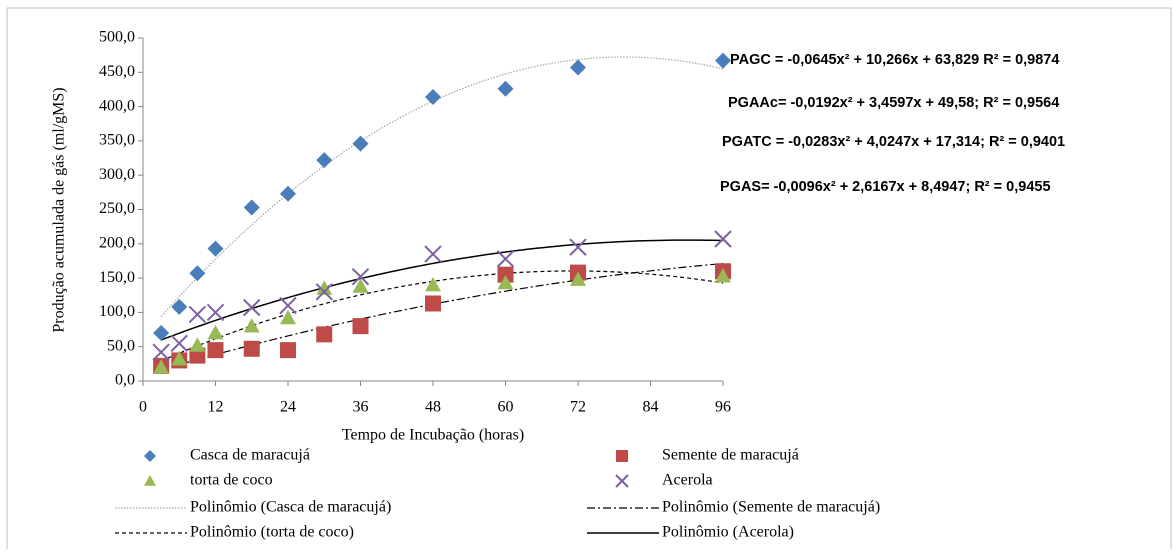 This screenshot has width=1173, height=554. What do you see at coordinates (578, 407) in the screenshot?
I see `x-tick-label: 72` at bounding box center [578, 407].